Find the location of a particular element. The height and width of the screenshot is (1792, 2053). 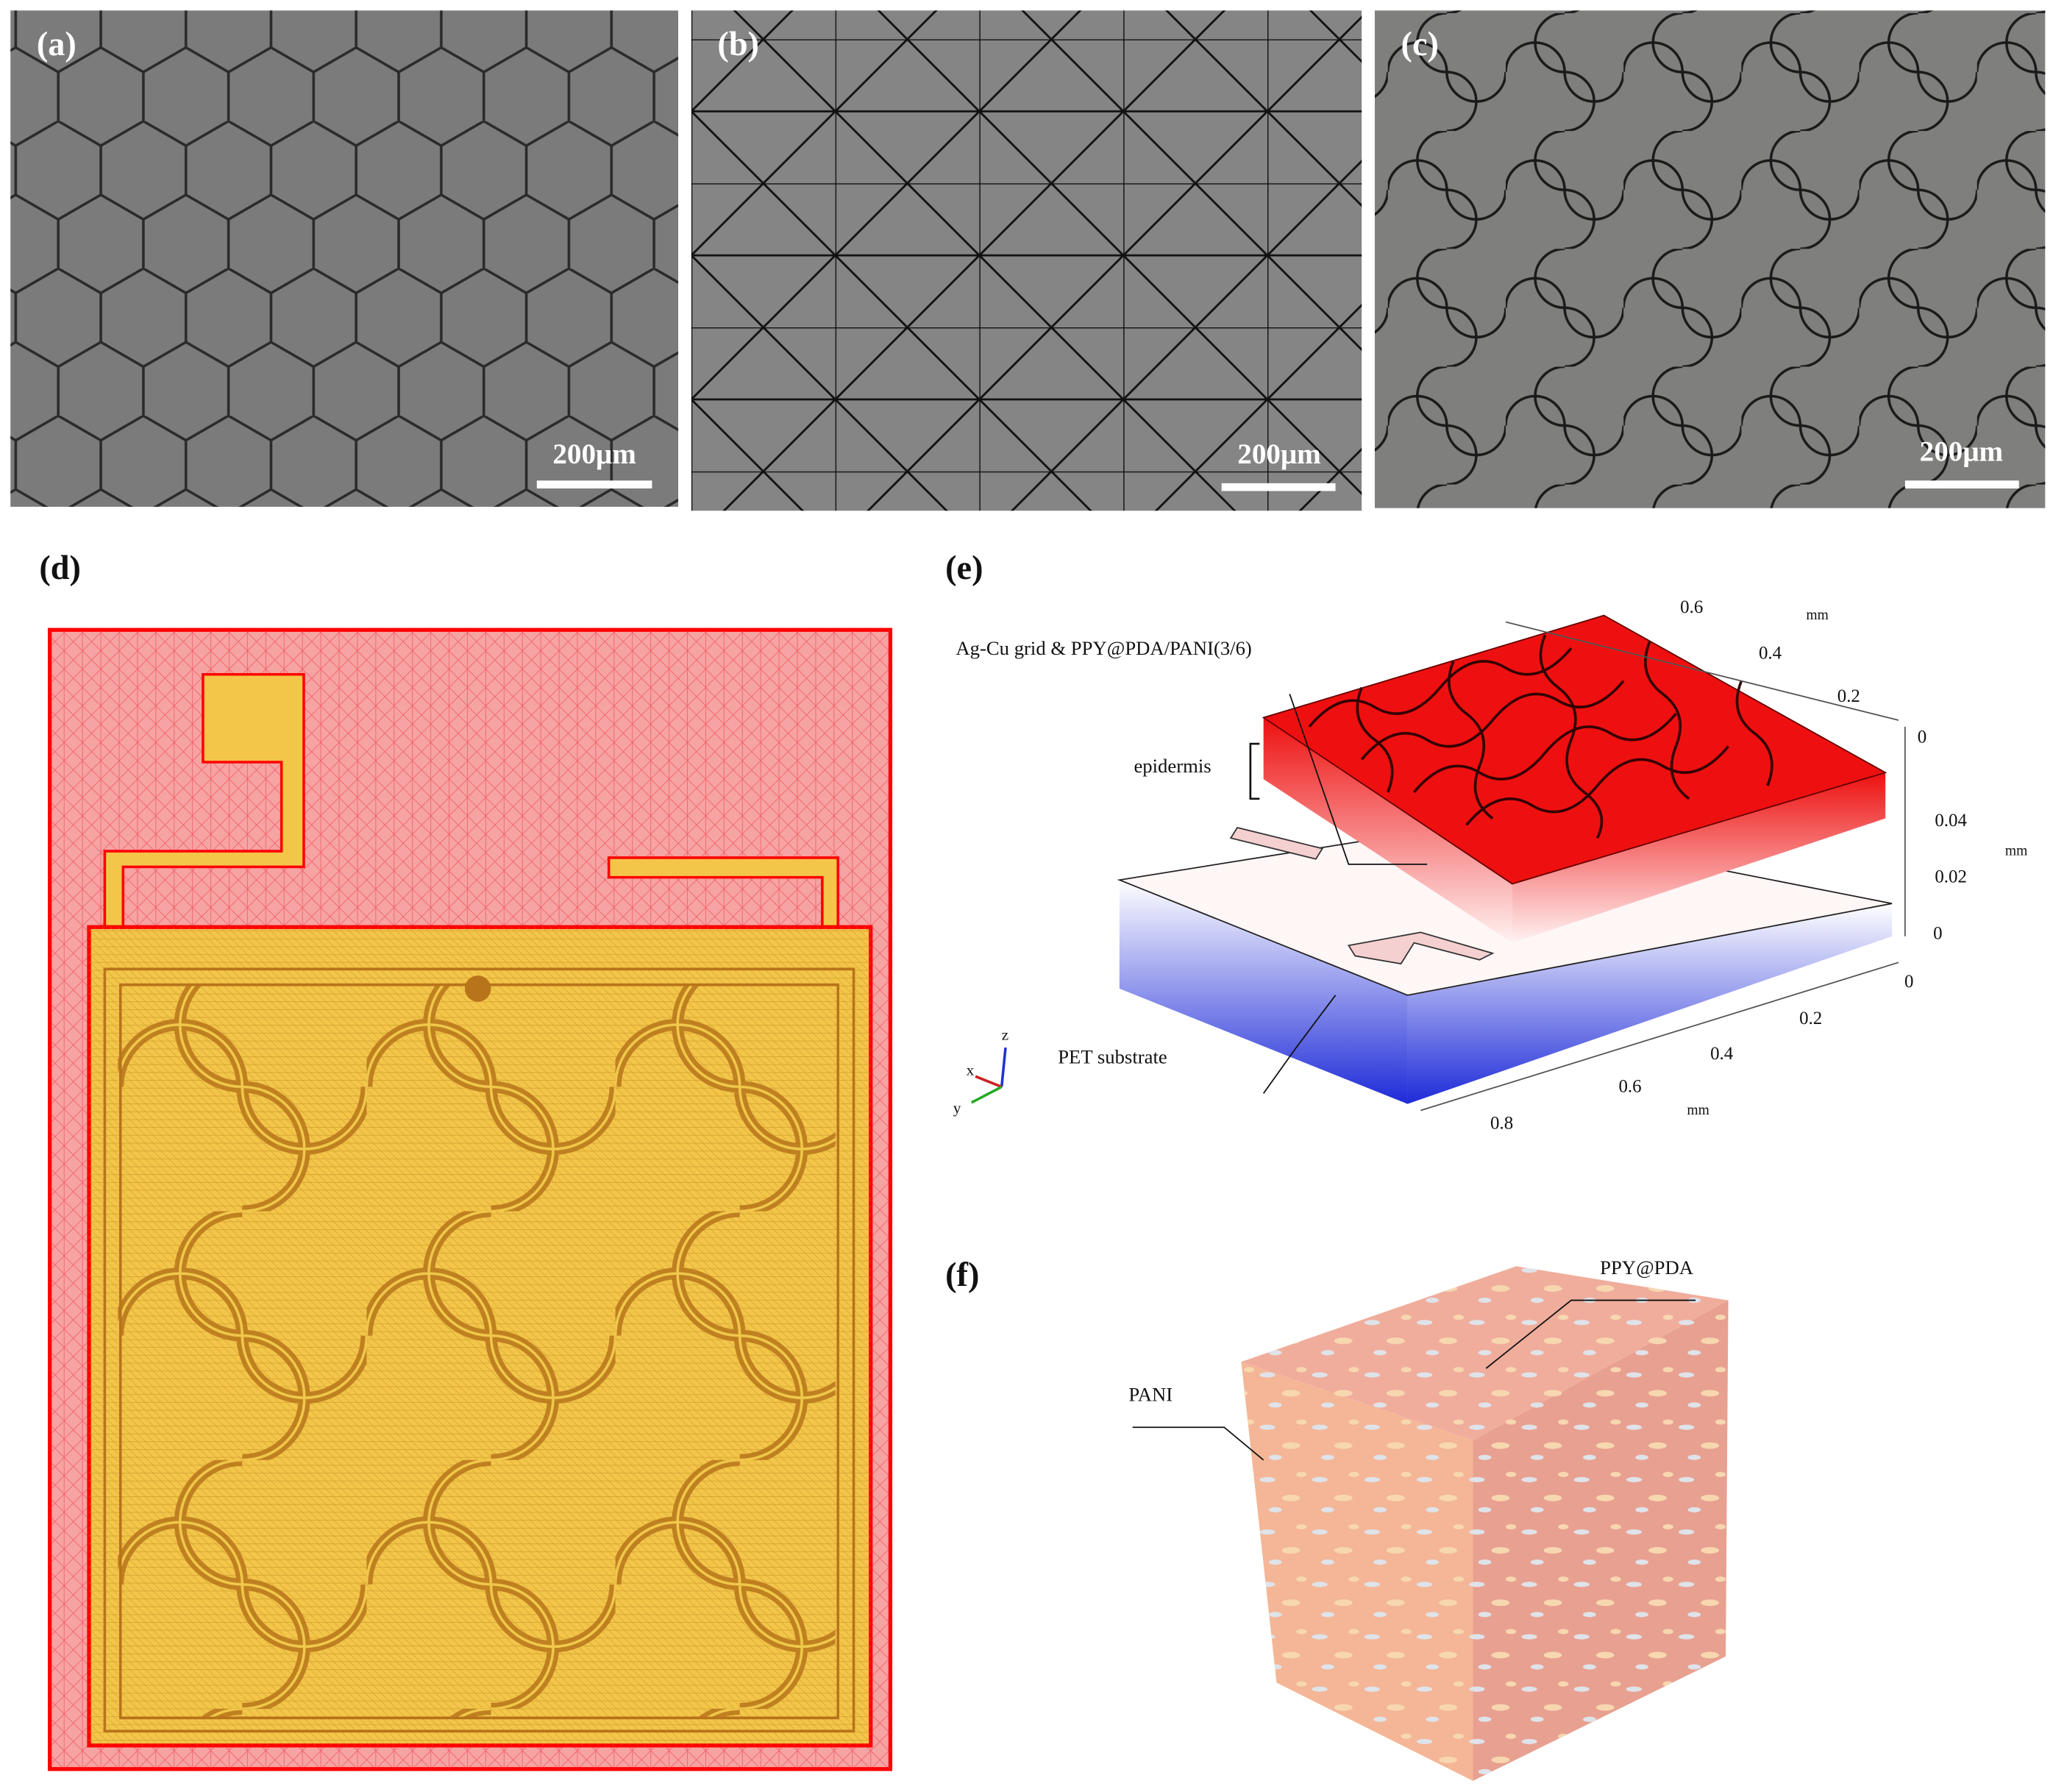

panel-label: (e) is located at coordinates (964, 568).